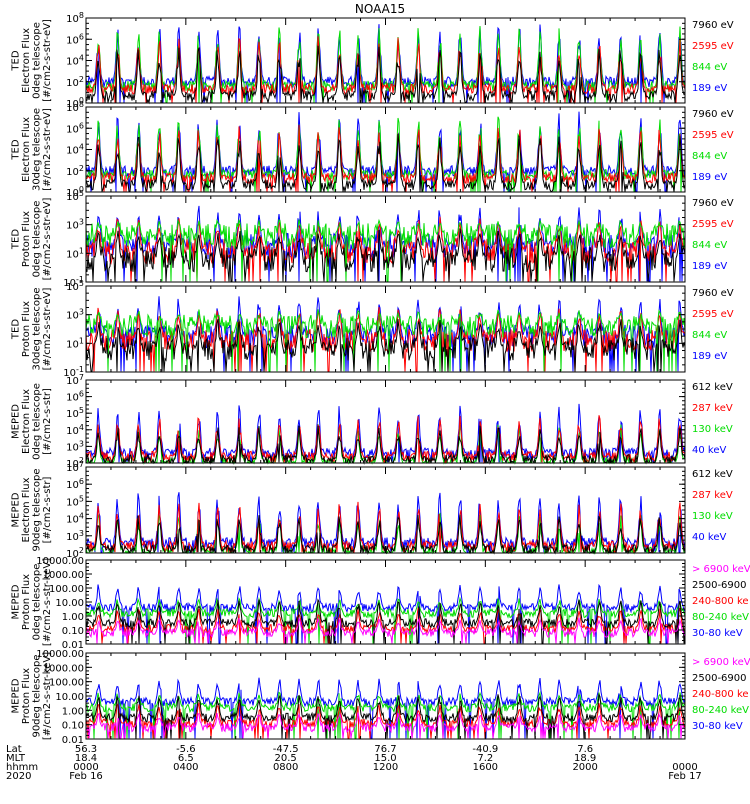  What do you see at coordinates (75, 253) in the screenshot?
I see `y-tick-label: 10¹` at bounding box center [75, 253].